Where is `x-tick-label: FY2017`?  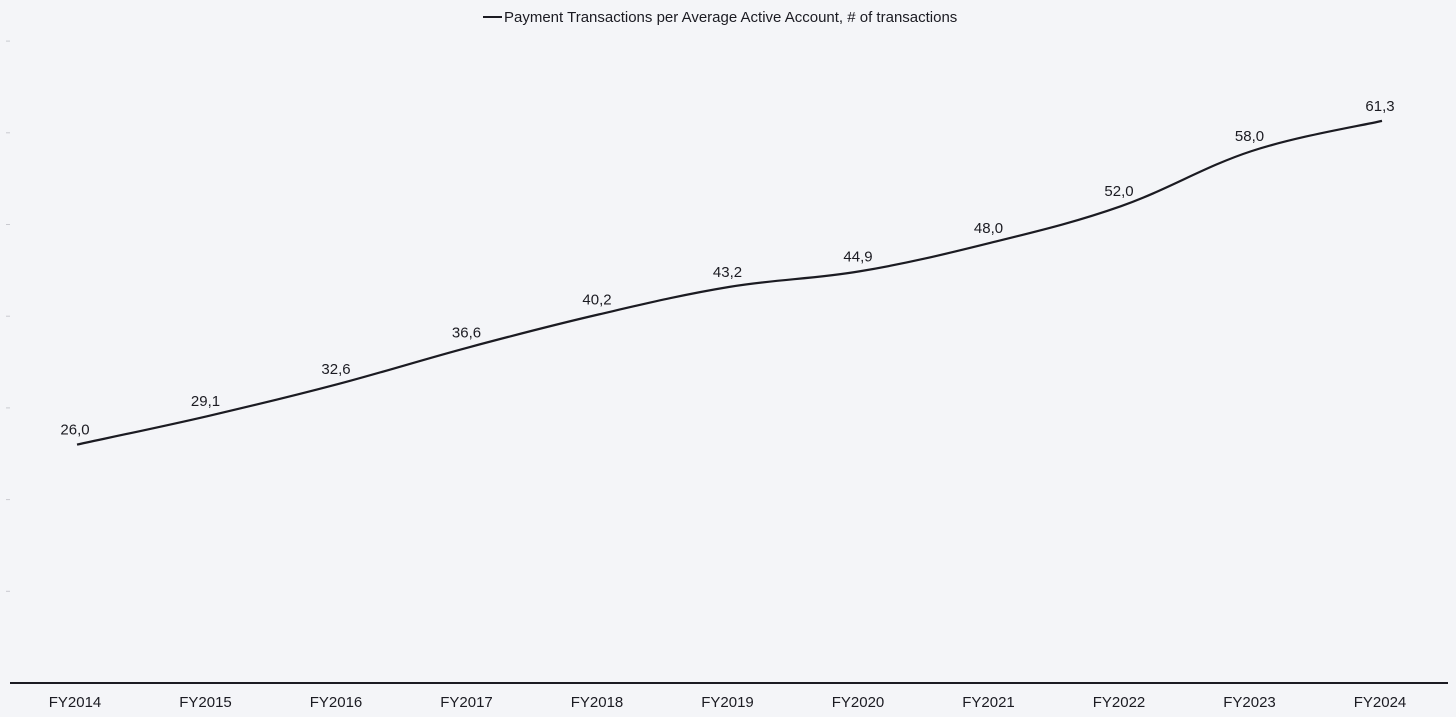 x-tick-label: FY2017 is located at coordinates (466, 702).